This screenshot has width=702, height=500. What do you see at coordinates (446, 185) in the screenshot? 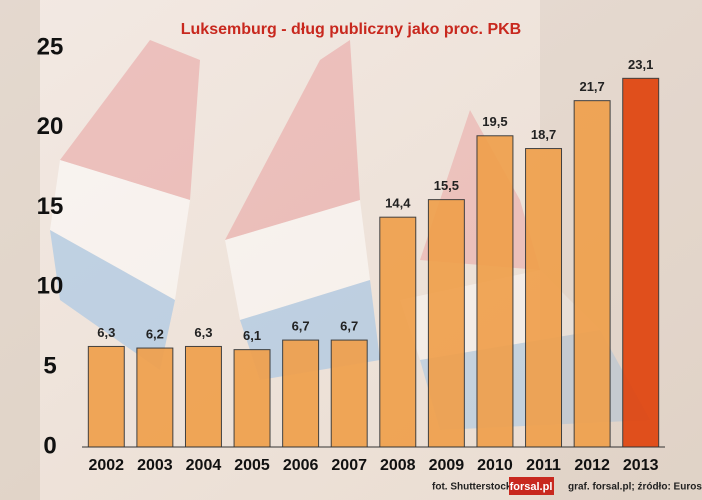
I see `value-label: 15,5` at bounding box center [446, 185].